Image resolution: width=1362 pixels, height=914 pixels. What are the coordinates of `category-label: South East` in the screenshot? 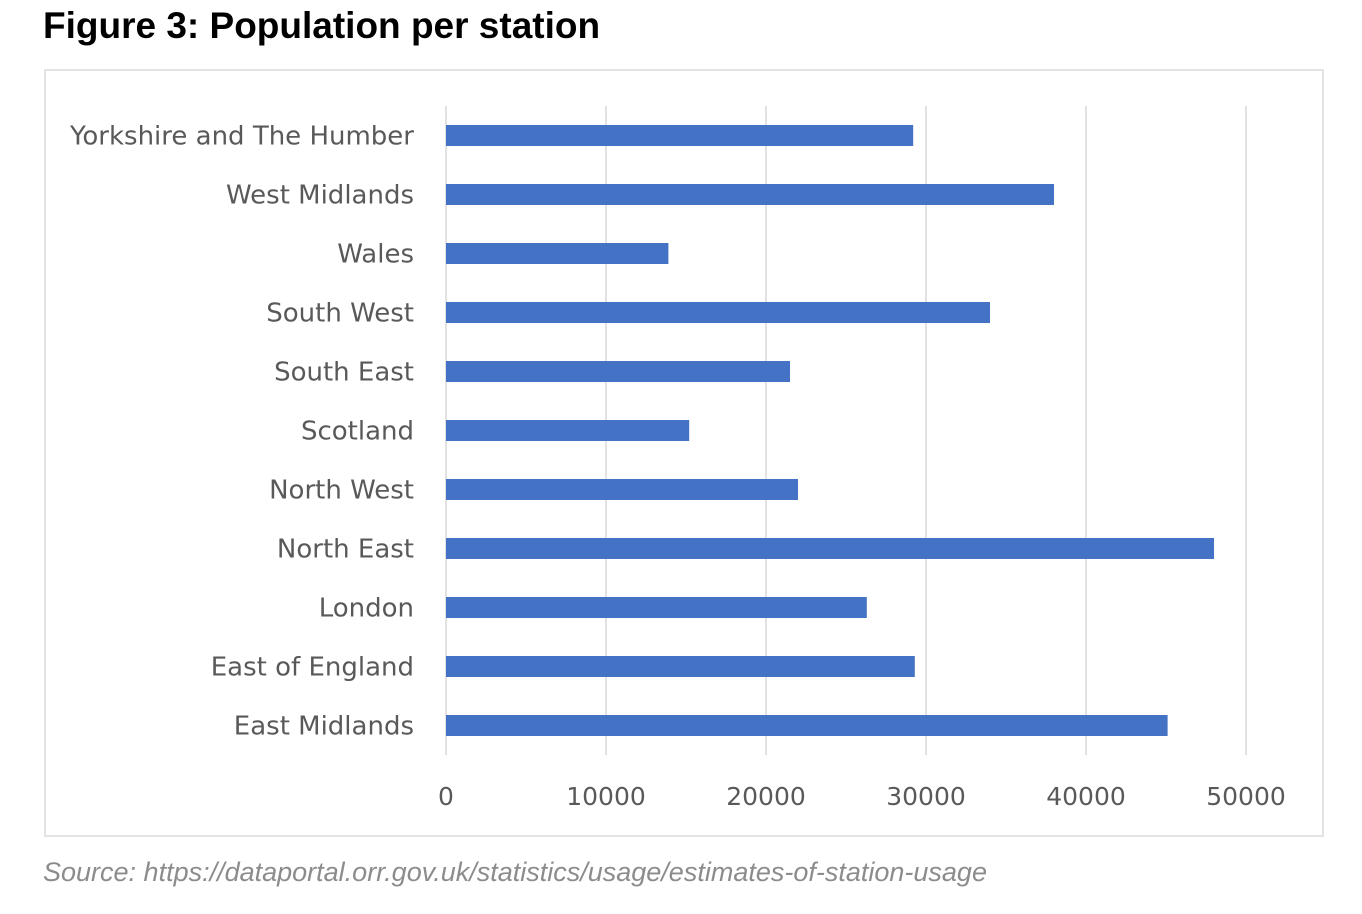 It's located at (344, 373).